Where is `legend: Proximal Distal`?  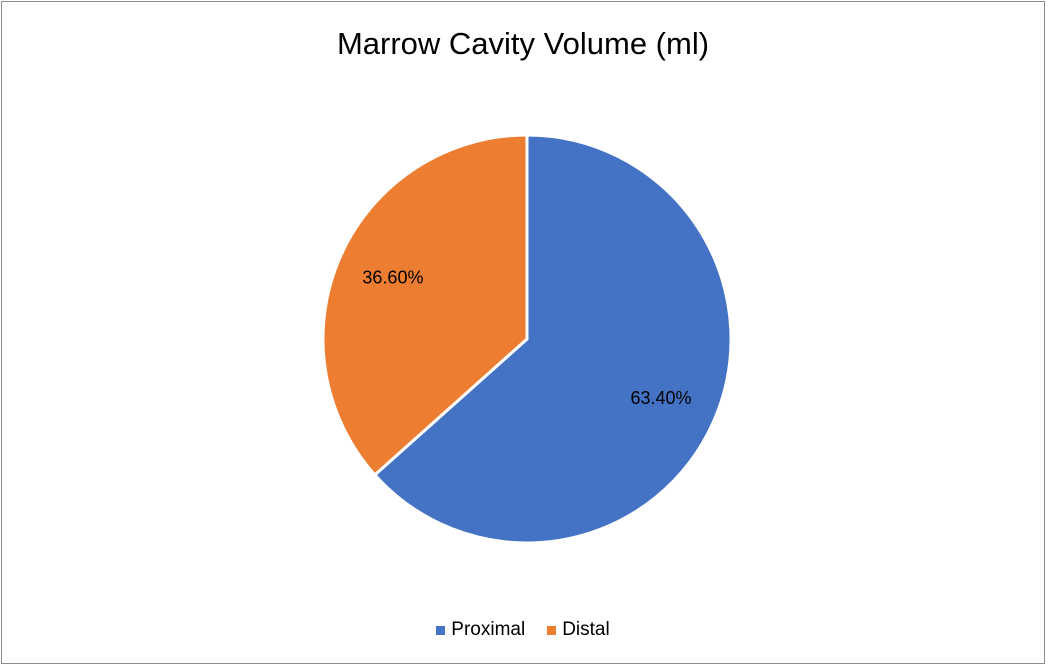 legend: Proximal Distal is located at coordinates (523, 630).